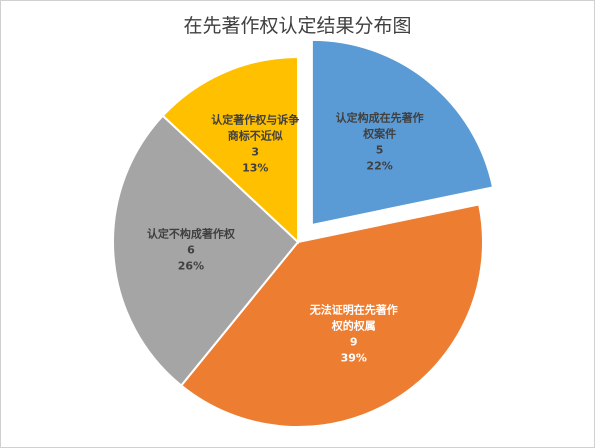 The width and height of the screenshot is (595, 448). What do you see at coordinates (379, 166) in the screenshot?
I see `slice-percent-label: 22%` at bounding box center [379, 166].